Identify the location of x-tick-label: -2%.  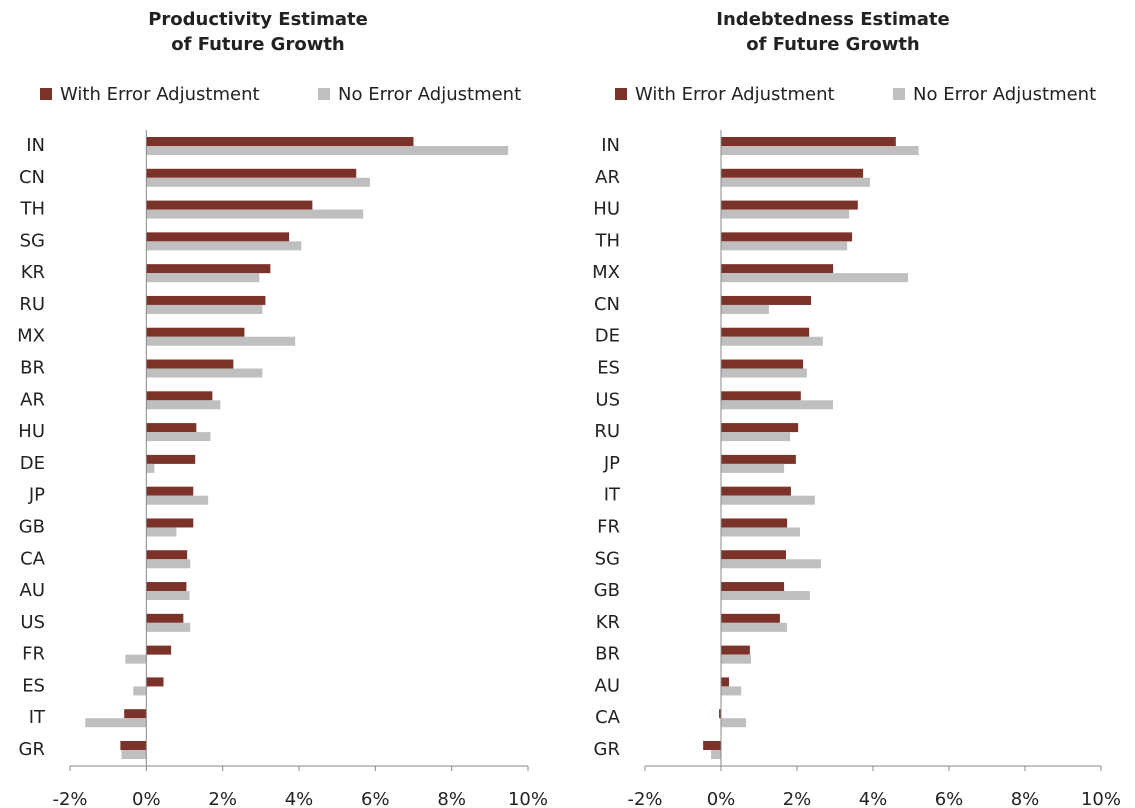
(644, 798).